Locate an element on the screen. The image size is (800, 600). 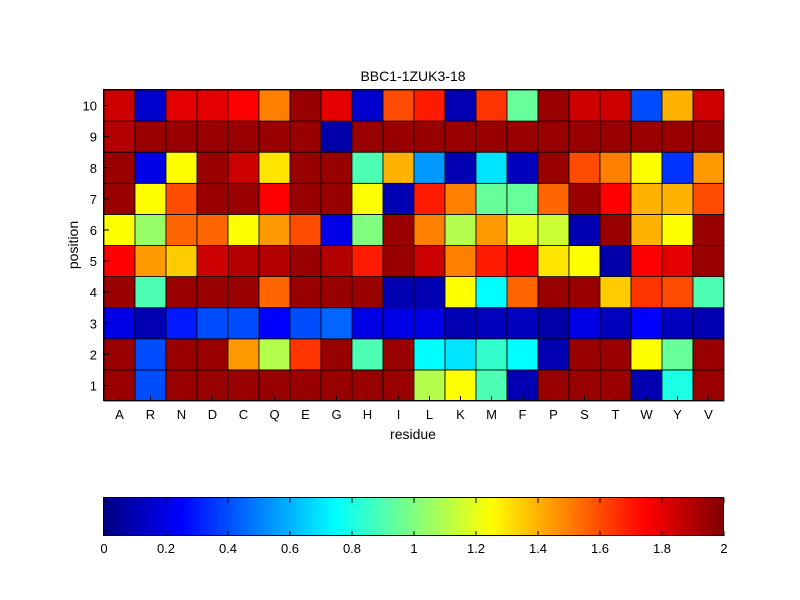
colorbar-tick-label: 0.4 is located at coordinates (228, 548).